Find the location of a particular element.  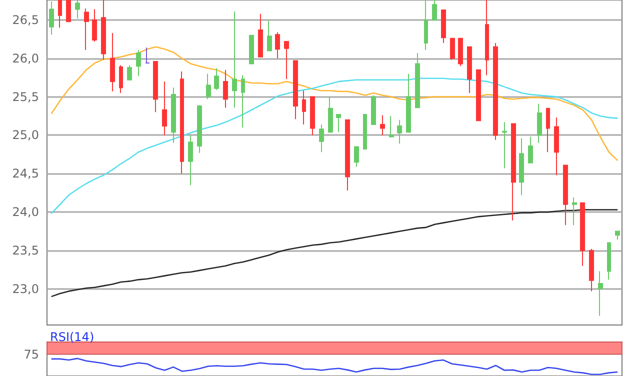

y-tick-label: 25,5 is located at coordinates (25, 97).